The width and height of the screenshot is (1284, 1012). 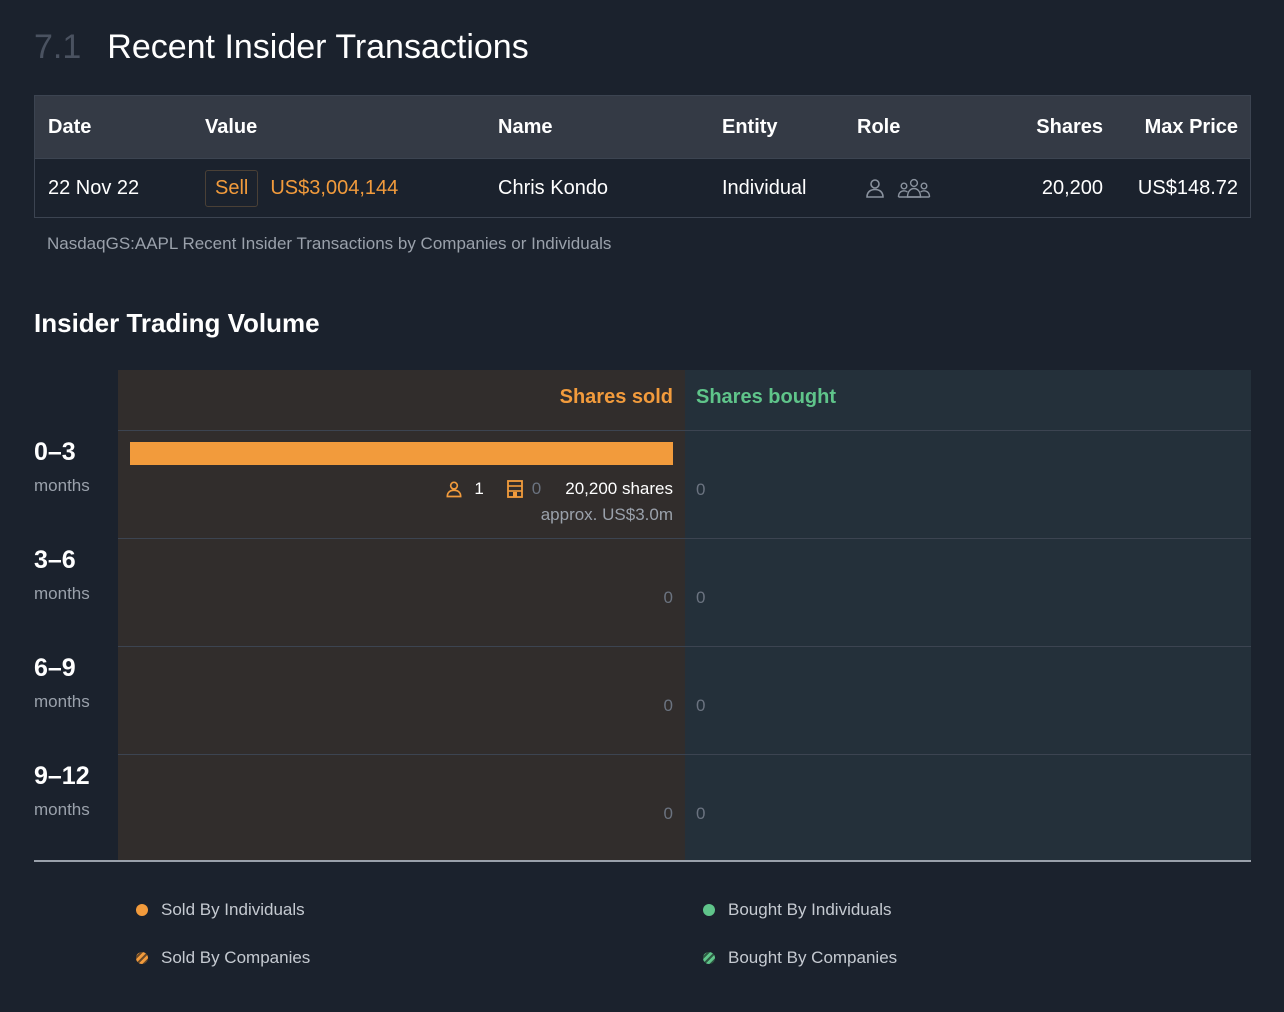 I want to click on row-date: 22 Nov 22, so click(x=94, y=187).